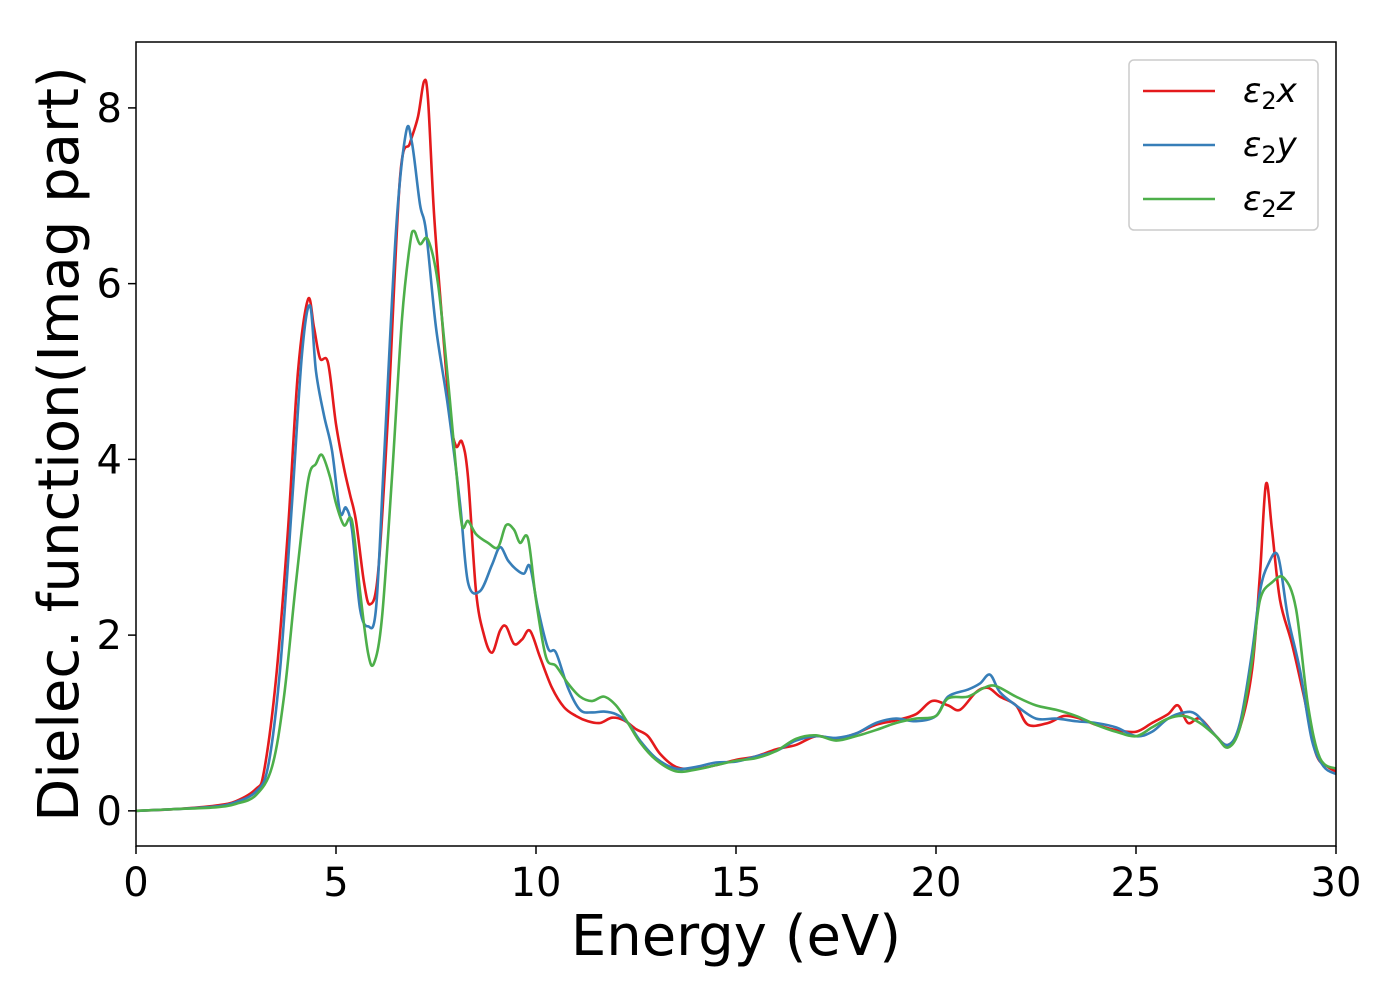  I want to click on x-tick-label: 0, so click(135, 883).